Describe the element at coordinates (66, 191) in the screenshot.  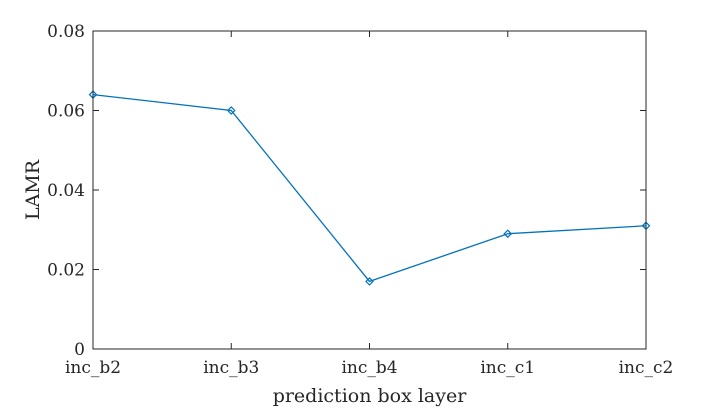
I see `y-tick-label: 0.04` at that location.